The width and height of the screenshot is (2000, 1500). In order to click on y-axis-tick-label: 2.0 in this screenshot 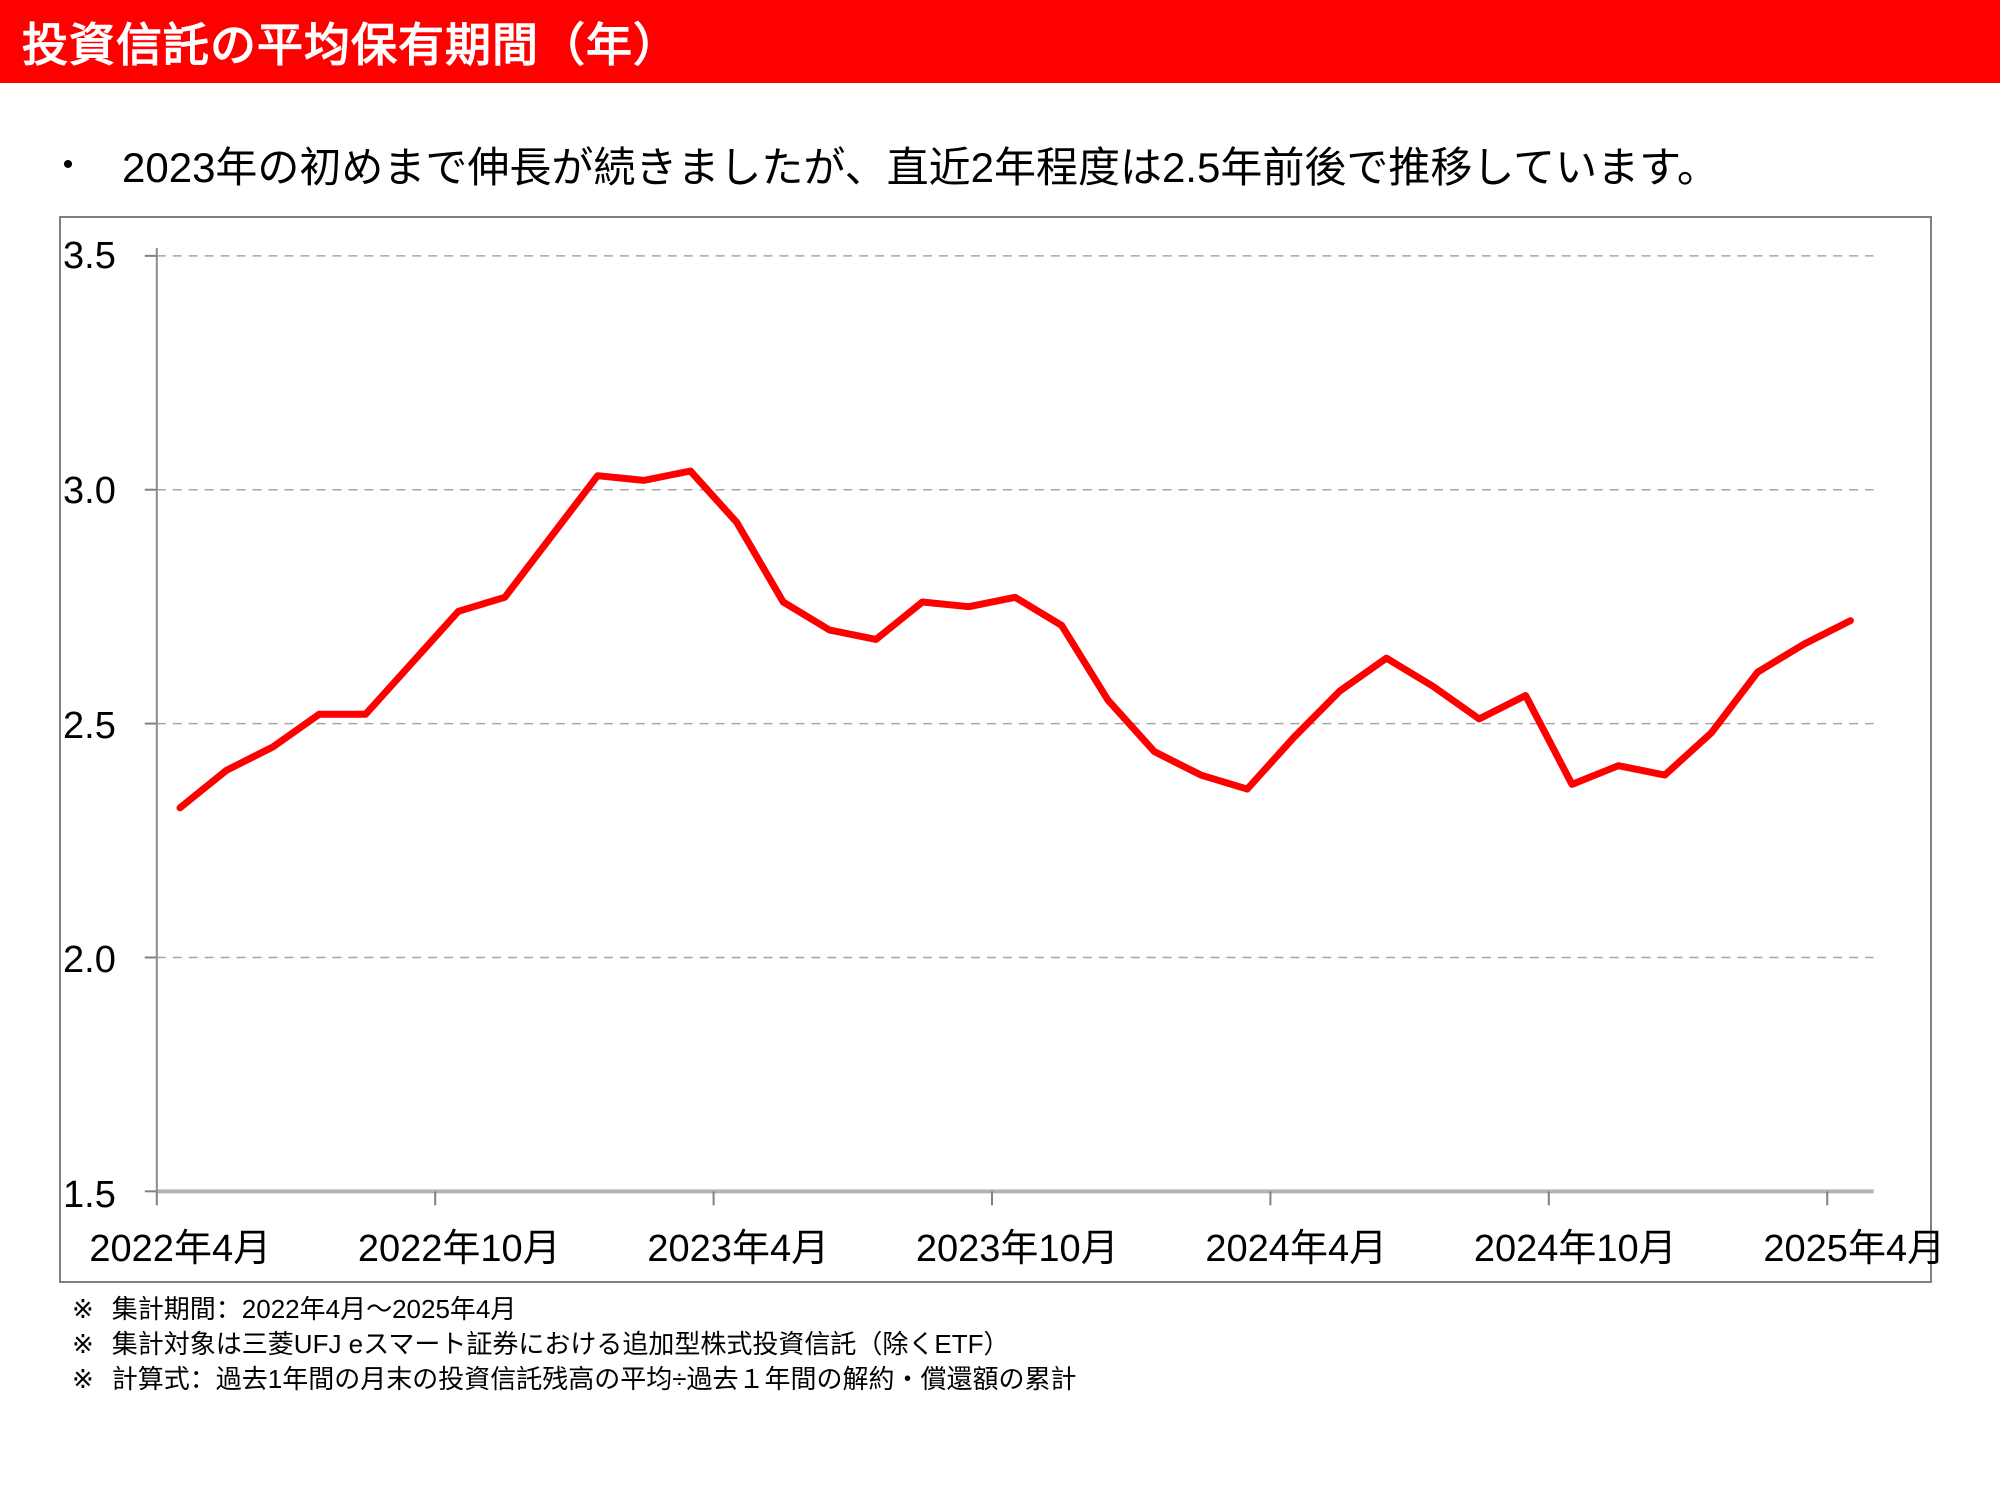, I will do `click(89, 960)`.